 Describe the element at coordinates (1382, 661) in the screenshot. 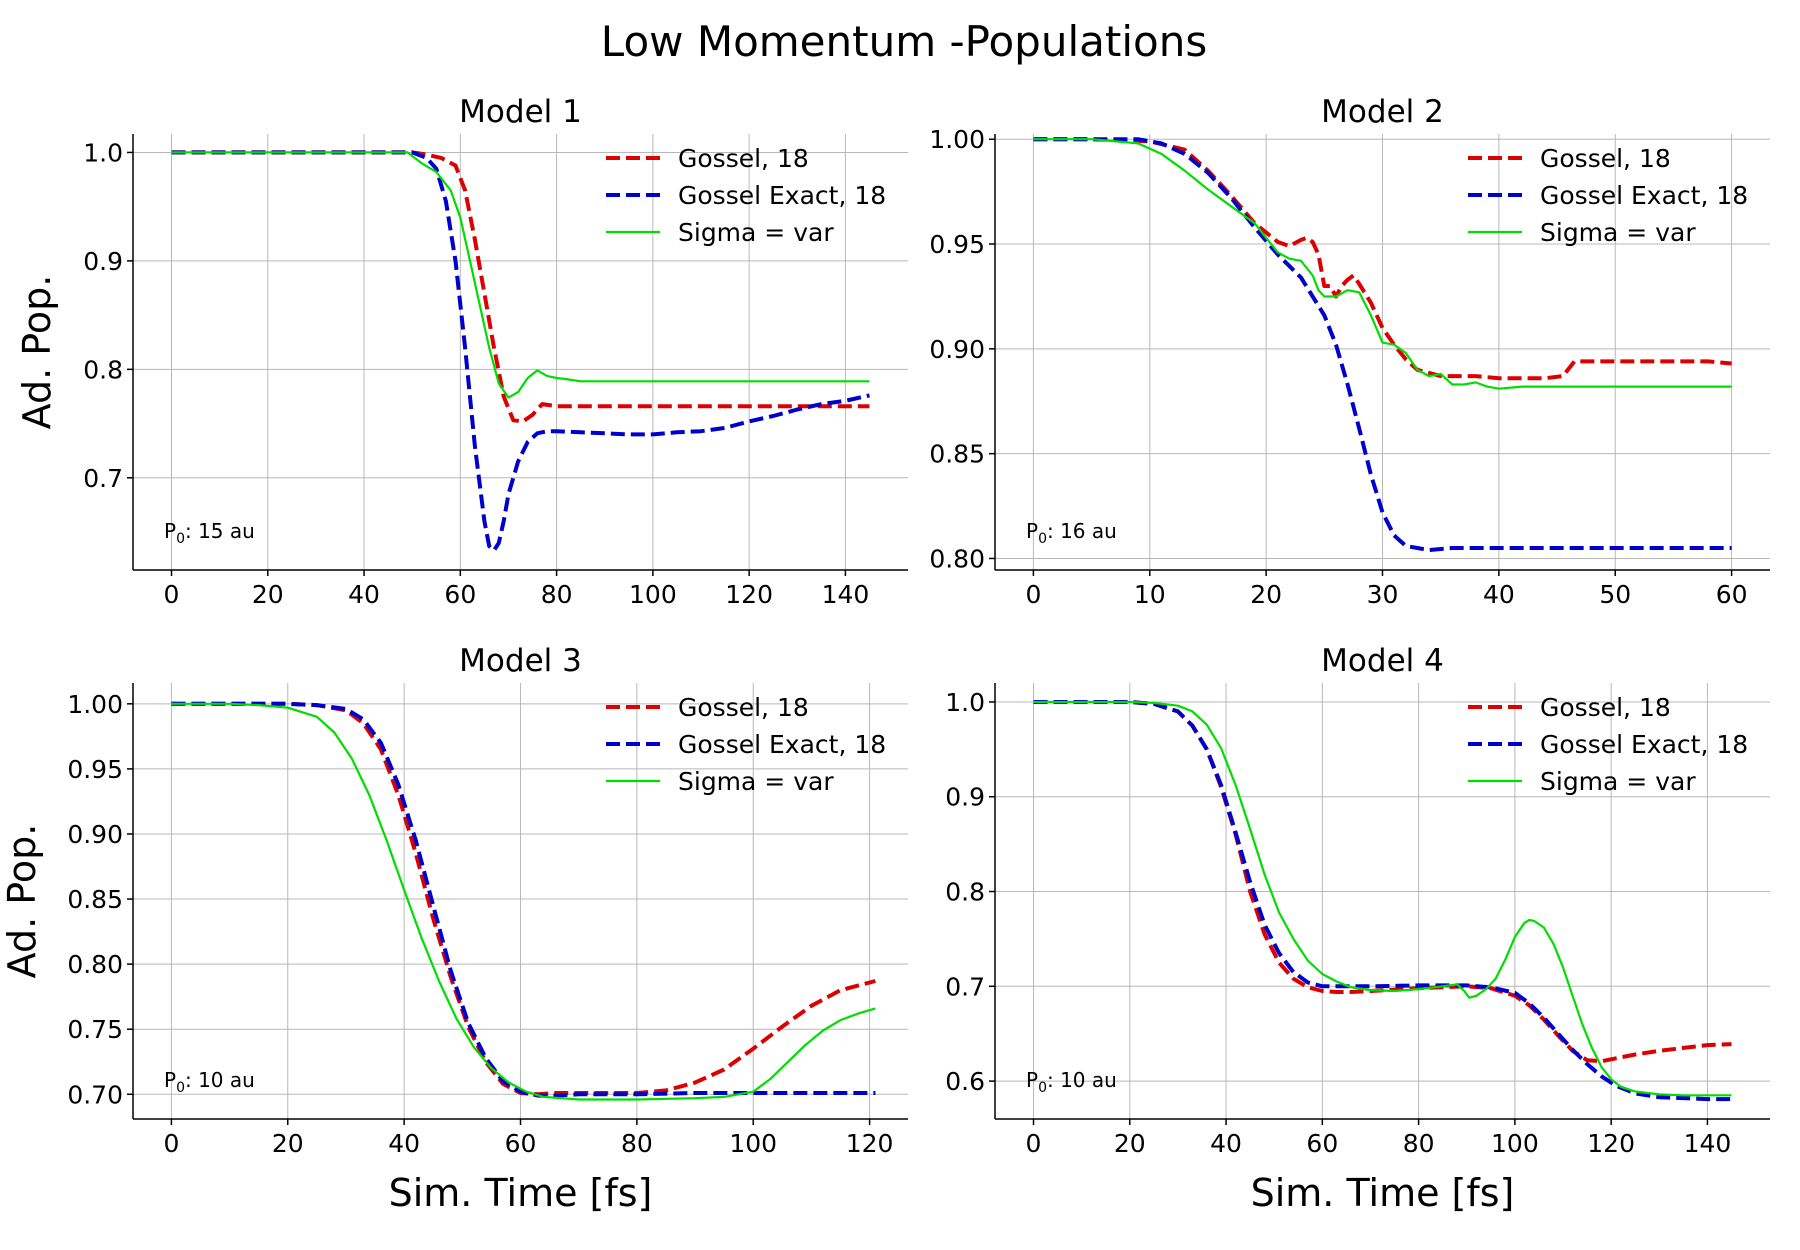

I see `panel-title: Model 4` at that location.